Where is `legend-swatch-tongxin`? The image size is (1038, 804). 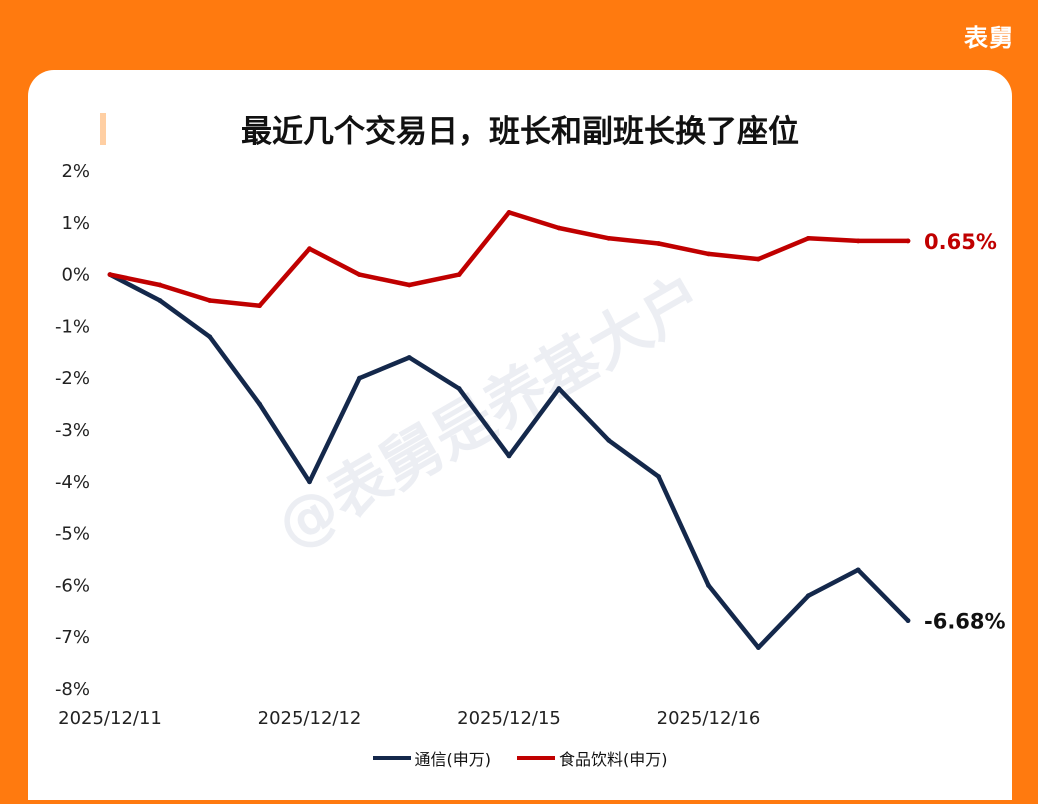 legend-swatch-tongxin is located at coordinates (391, 758).